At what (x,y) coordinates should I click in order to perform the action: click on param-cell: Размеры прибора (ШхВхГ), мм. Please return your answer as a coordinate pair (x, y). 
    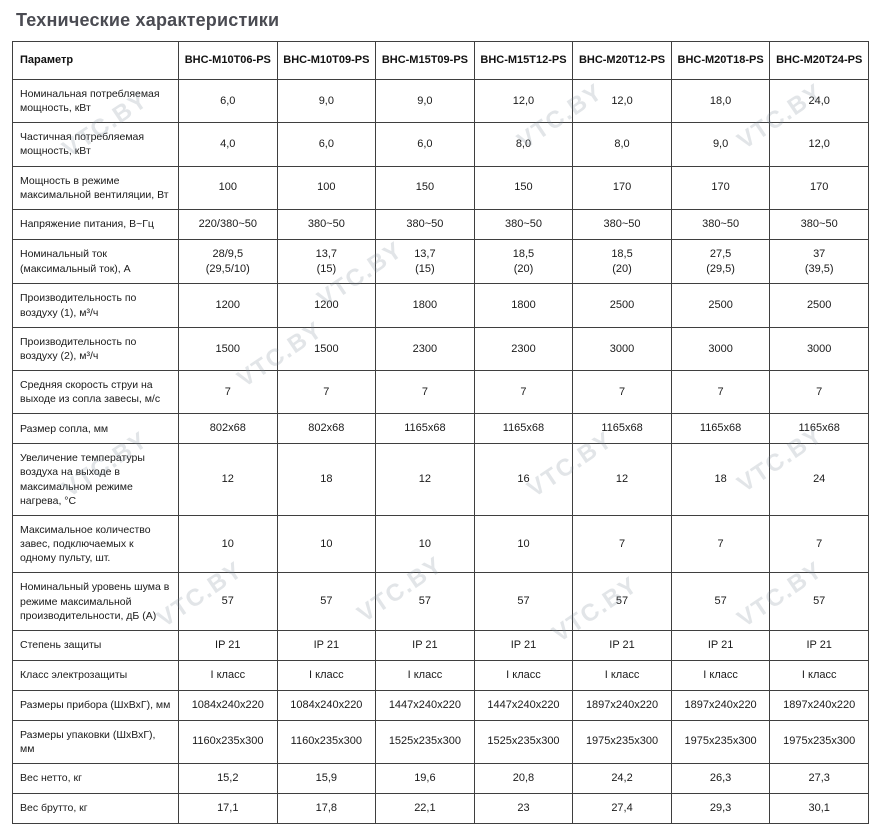
    Looking at the image, I should click on (95, 705).